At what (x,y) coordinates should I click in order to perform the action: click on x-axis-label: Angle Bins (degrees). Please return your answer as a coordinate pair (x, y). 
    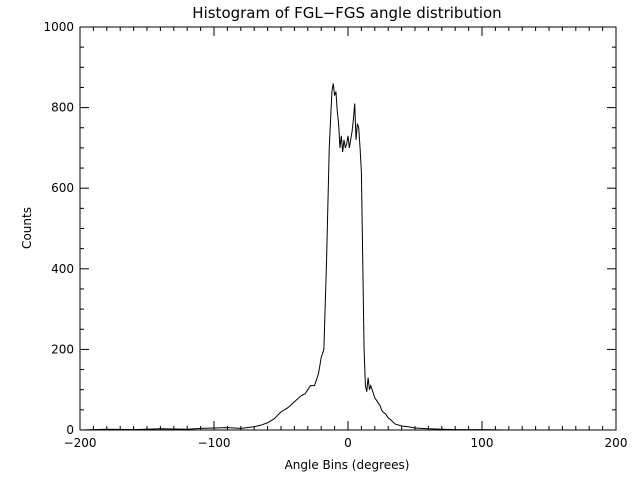
    Looking at the image, I should click on (347, 465).